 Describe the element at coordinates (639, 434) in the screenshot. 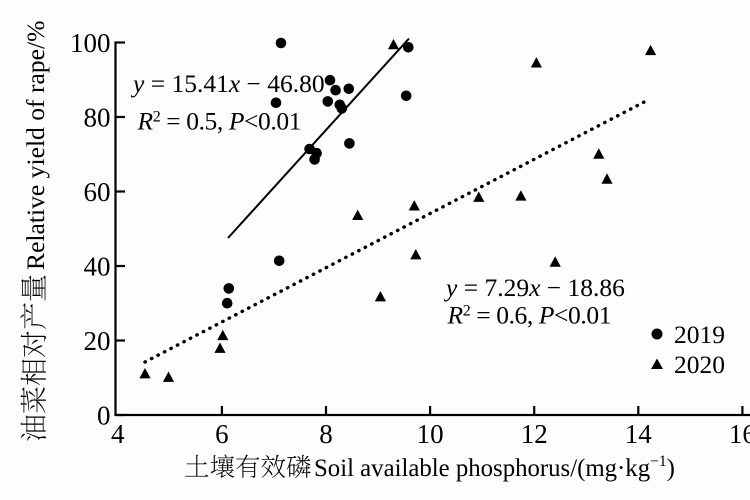

I see `svg-text: 14` at that location.